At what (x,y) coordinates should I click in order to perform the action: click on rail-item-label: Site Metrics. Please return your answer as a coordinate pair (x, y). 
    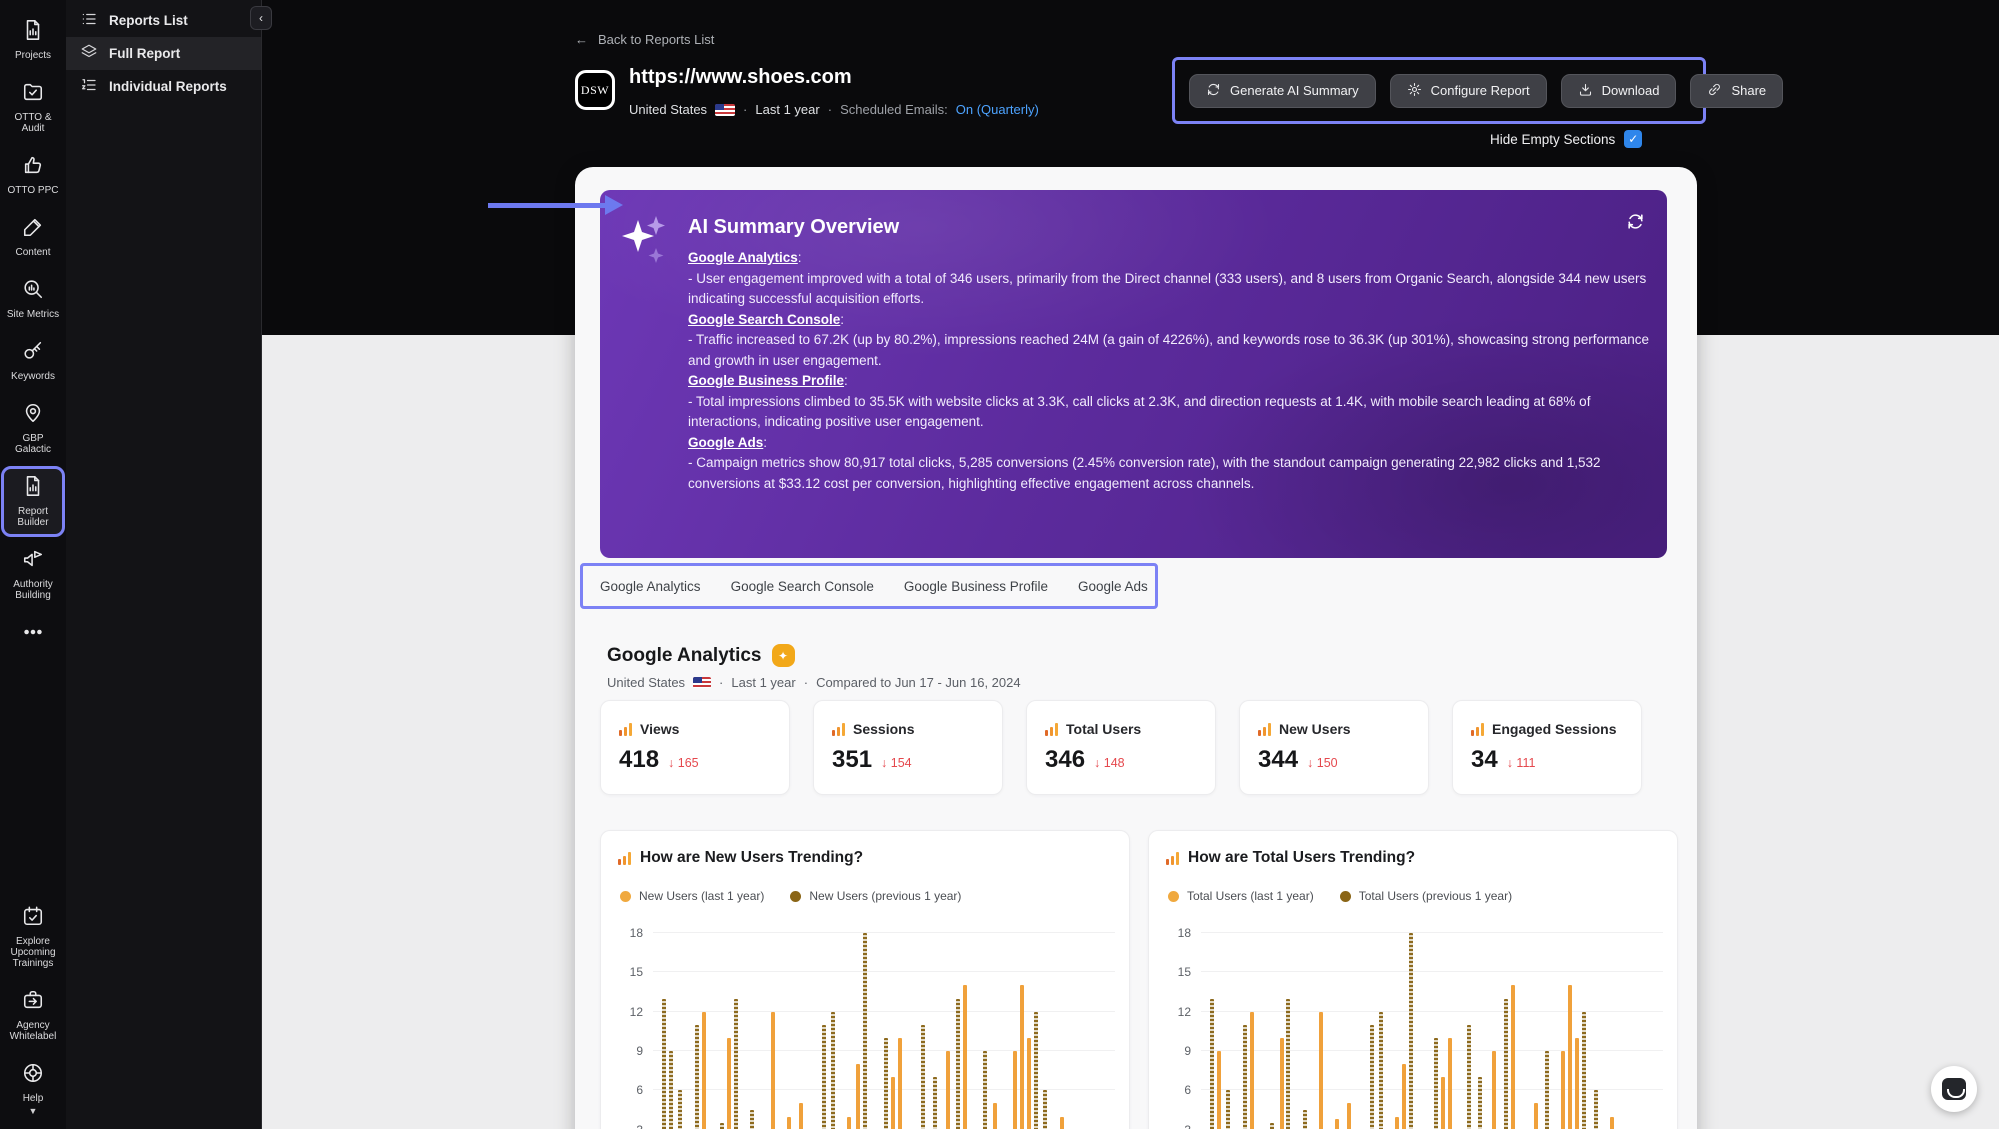
    Looking at the image, I should click on (33, 314).